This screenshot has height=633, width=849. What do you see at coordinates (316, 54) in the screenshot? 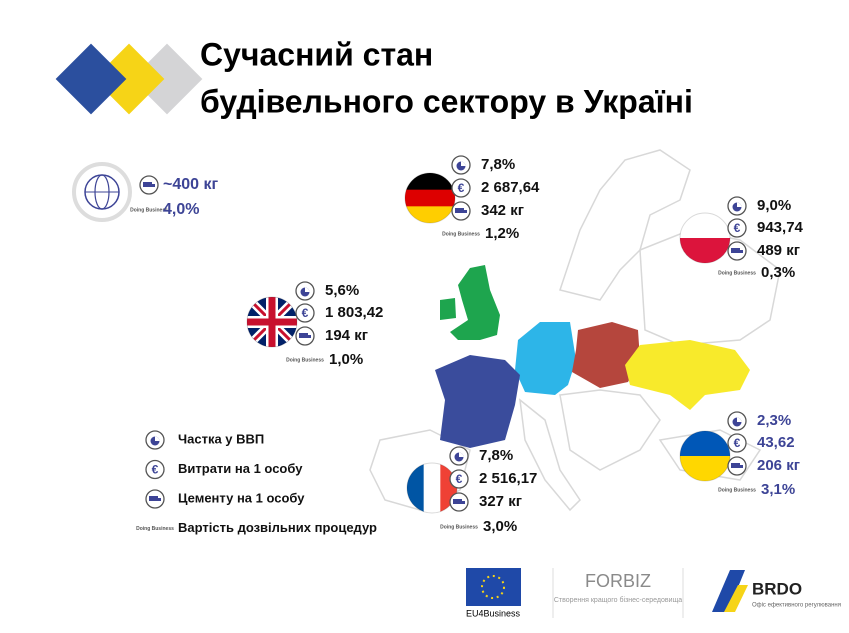
I see `title-line: Сучасний стан` at bounding box center [316, 54].